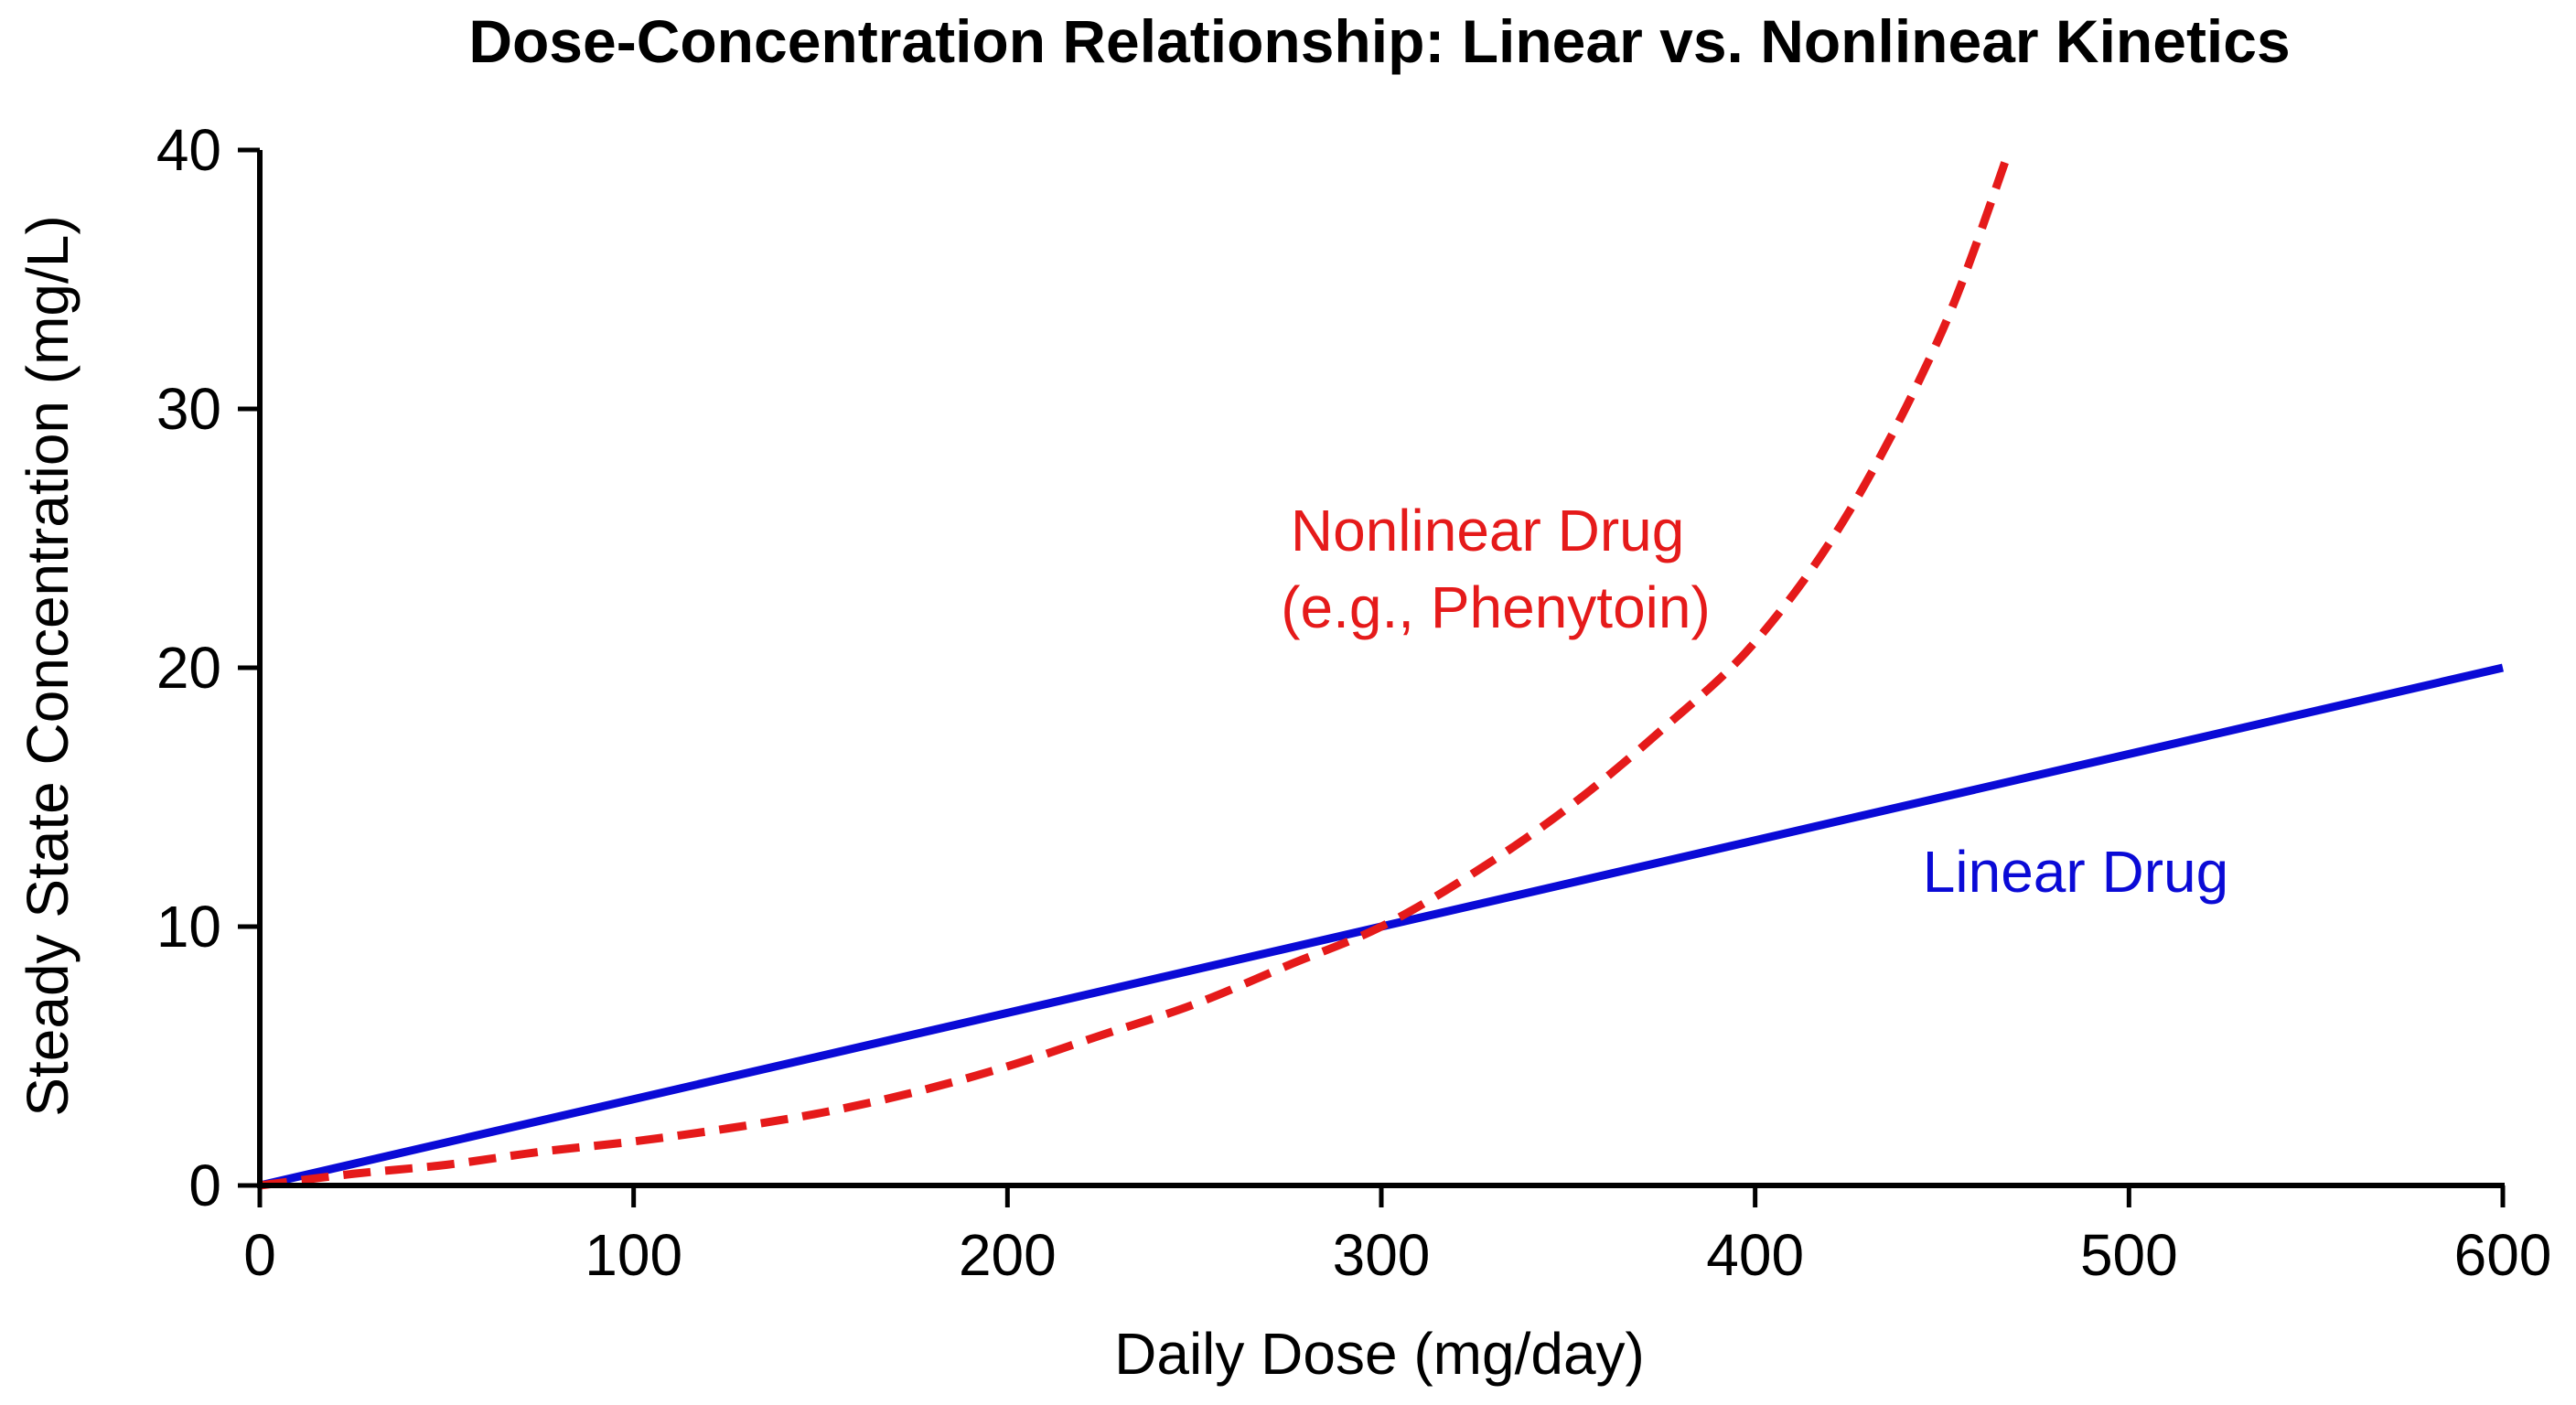 Image resolution: width=2576 pixels, height=1405 pixels. Describe the element at coordinates (260, 1255) in the screenshot. I see `x-tick-label: 0` at that location.